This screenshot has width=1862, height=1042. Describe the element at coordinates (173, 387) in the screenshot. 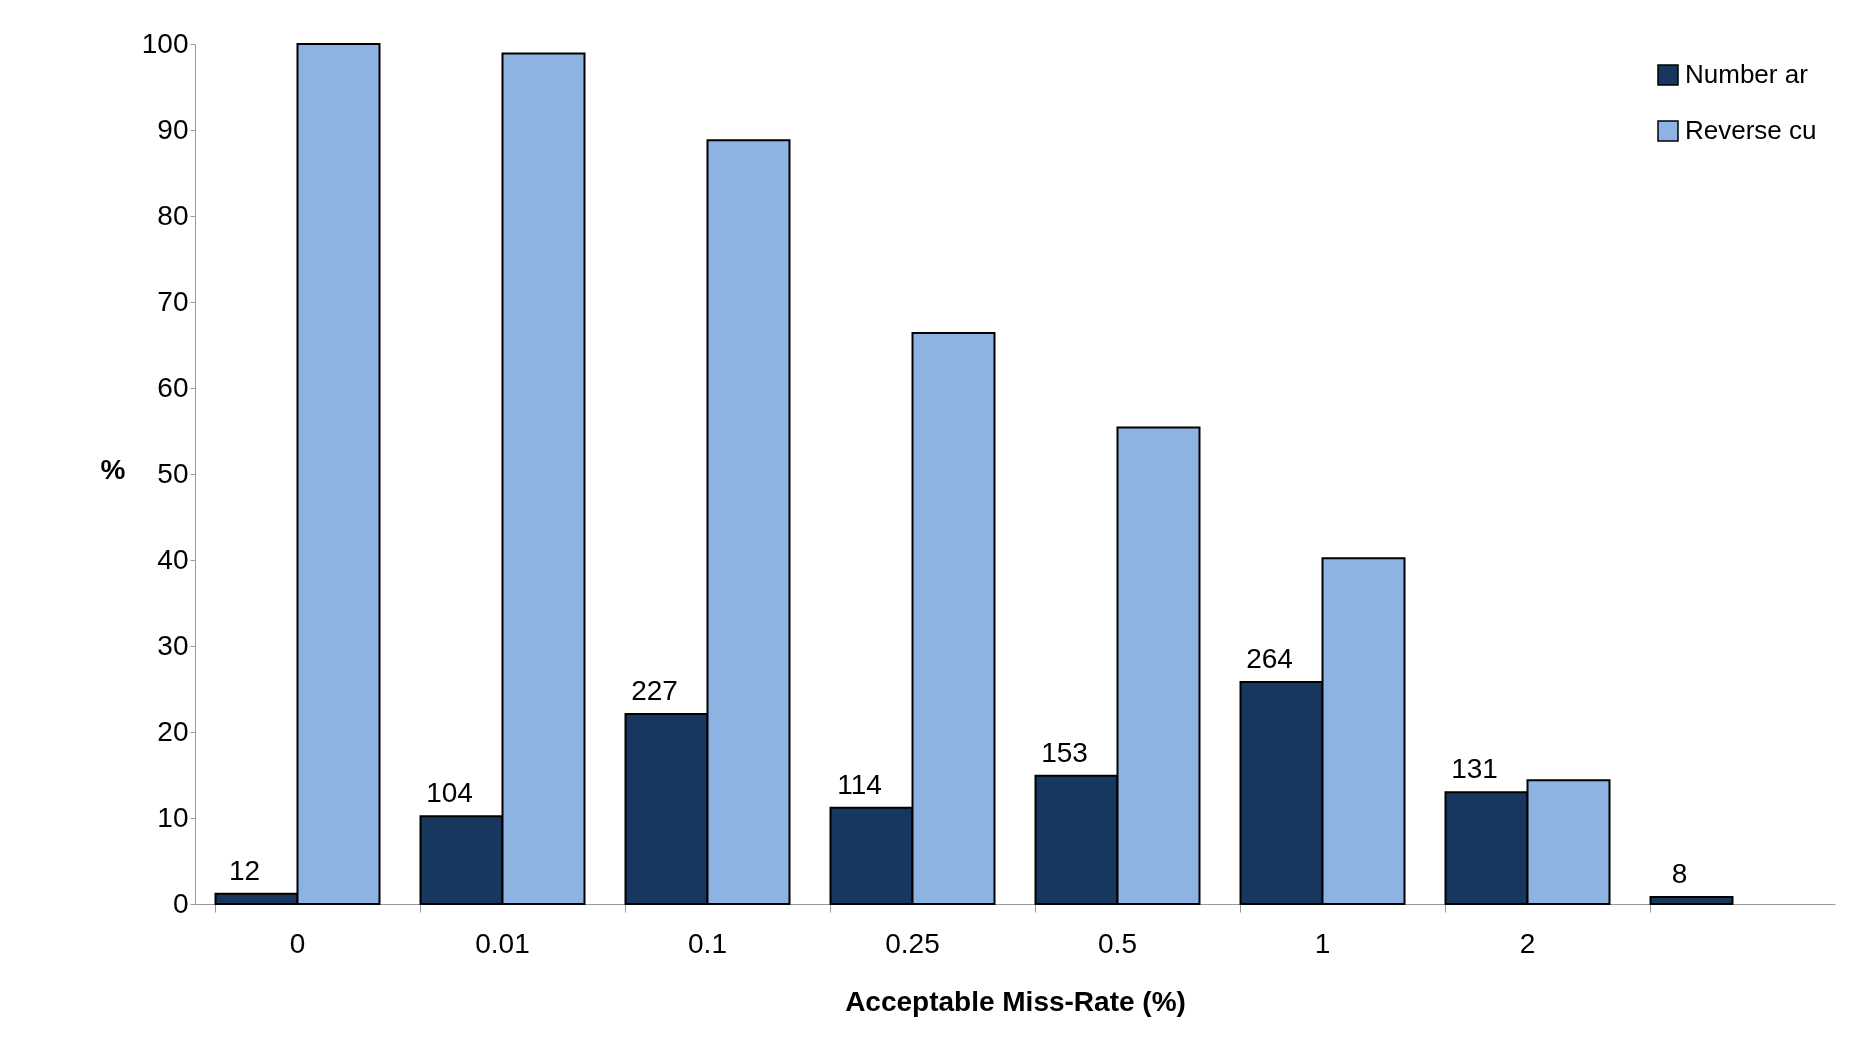

I see `y-tick-label: 60` at that location.